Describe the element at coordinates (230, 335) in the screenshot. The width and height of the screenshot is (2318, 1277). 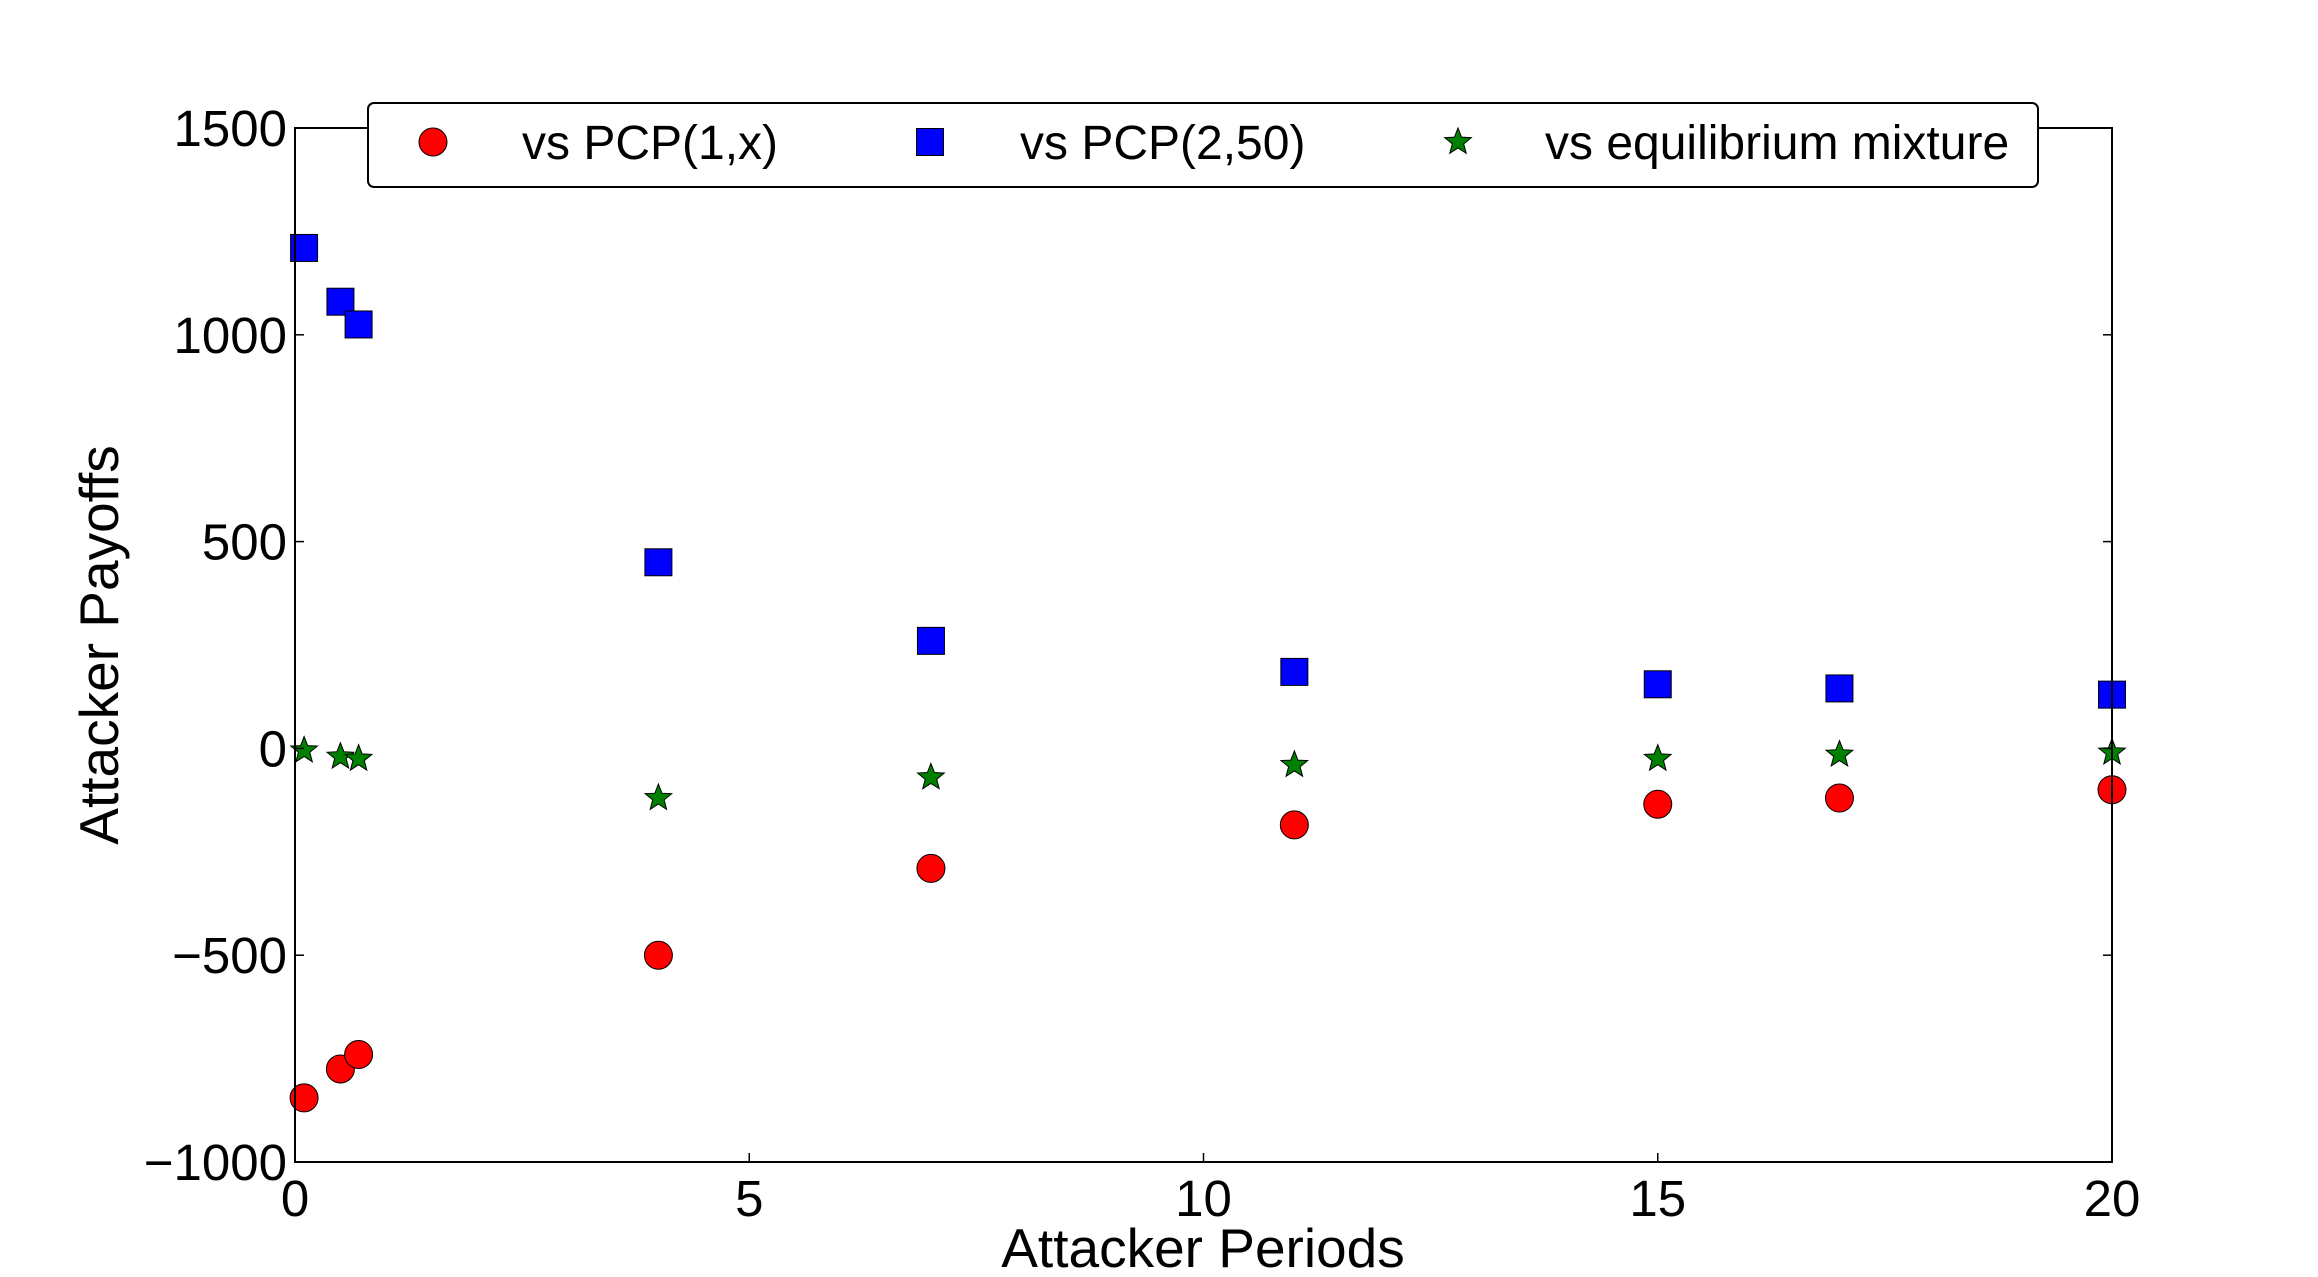
I see `y-tick-label: 1000` at that location.